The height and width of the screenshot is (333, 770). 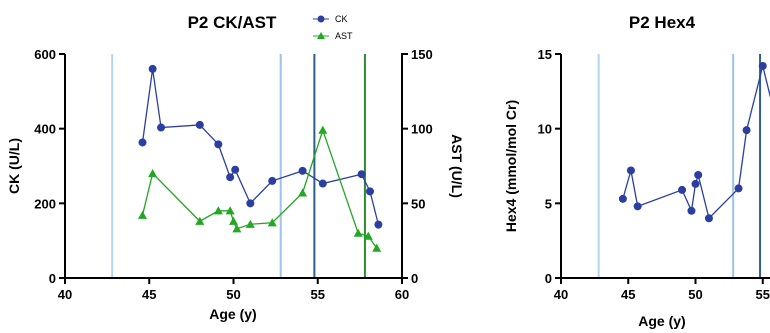 What do you see at coordinates (402, 294) in the screenshot?
I see `x-tick-label: 60` at bounding box center [402, 294].